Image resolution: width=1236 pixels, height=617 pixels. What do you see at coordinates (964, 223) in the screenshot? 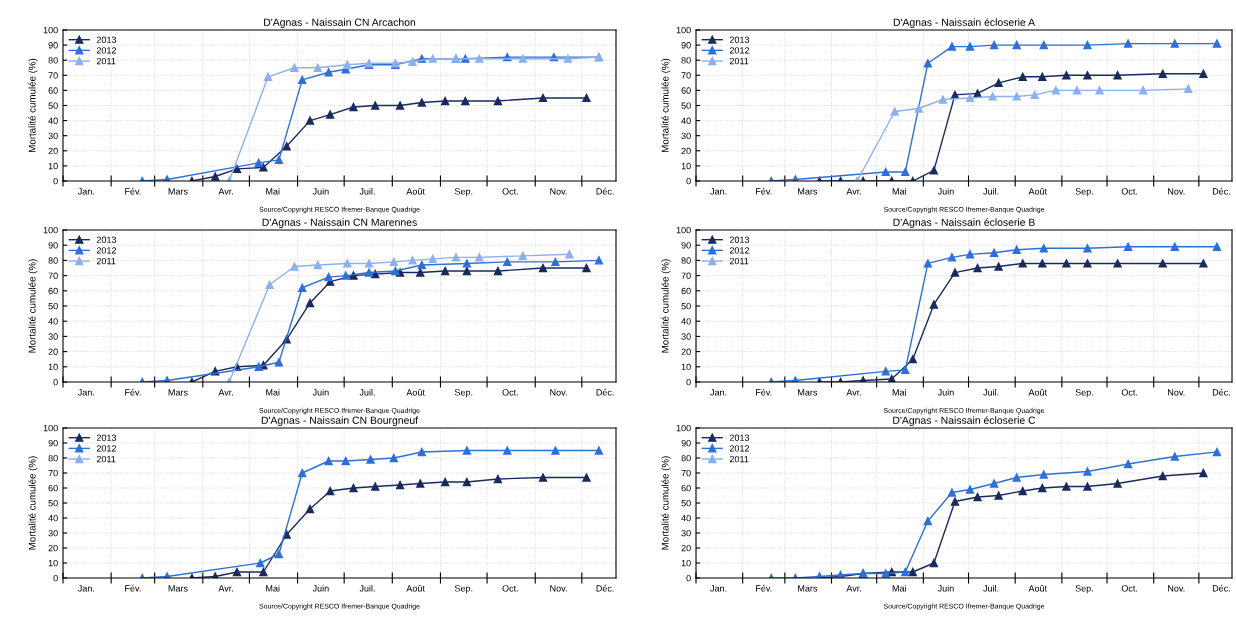
I see `chart-title: D'Agnas - Naissain écloserie B` at bounding box center [964, 223].